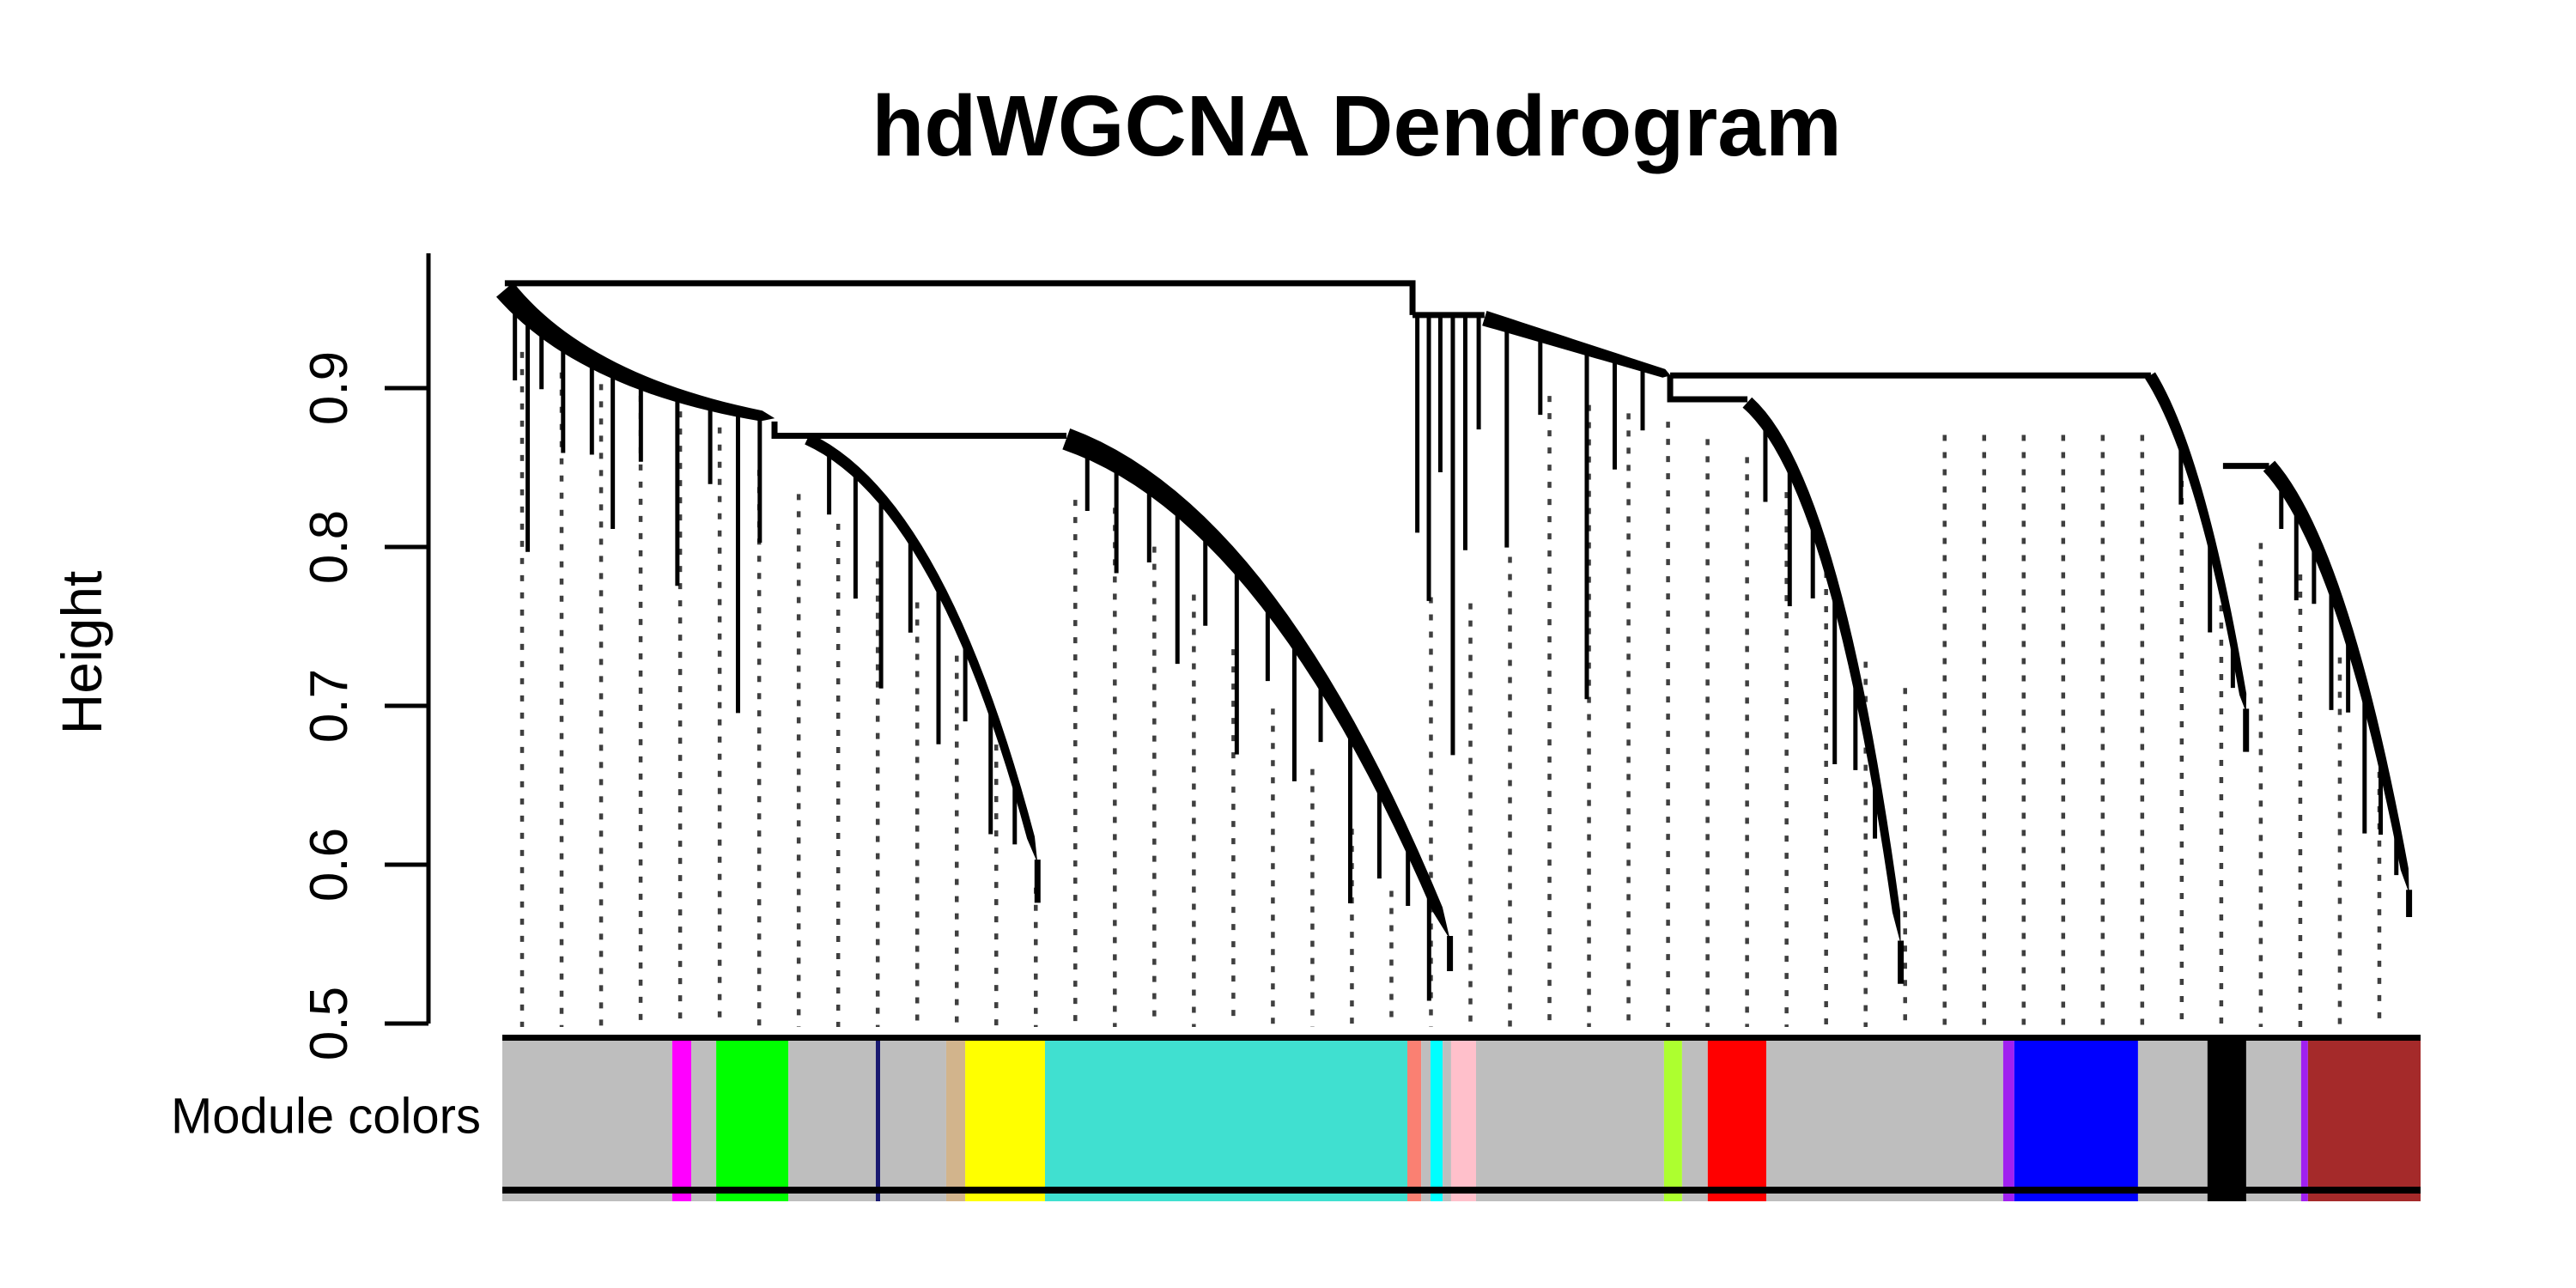 Image resolution: width=2576 pixels, height=1288 pixels. I want to click on y-tick-label: 0.6, so click(329, 865).